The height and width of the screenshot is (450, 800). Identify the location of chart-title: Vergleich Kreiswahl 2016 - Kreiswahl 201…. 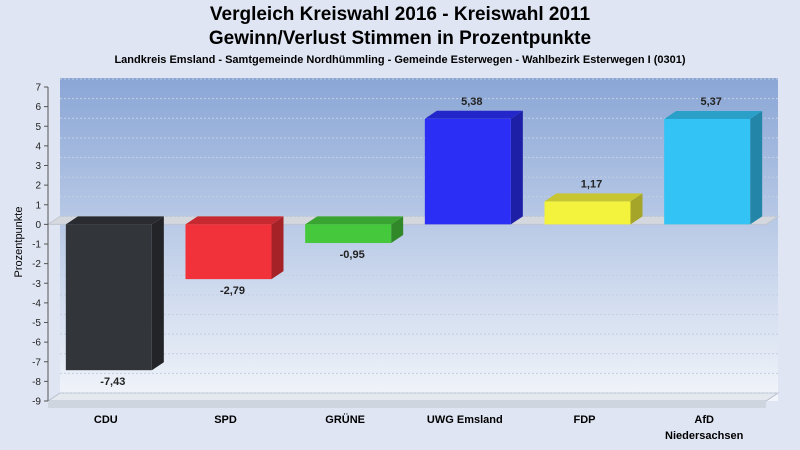
(400, 14).